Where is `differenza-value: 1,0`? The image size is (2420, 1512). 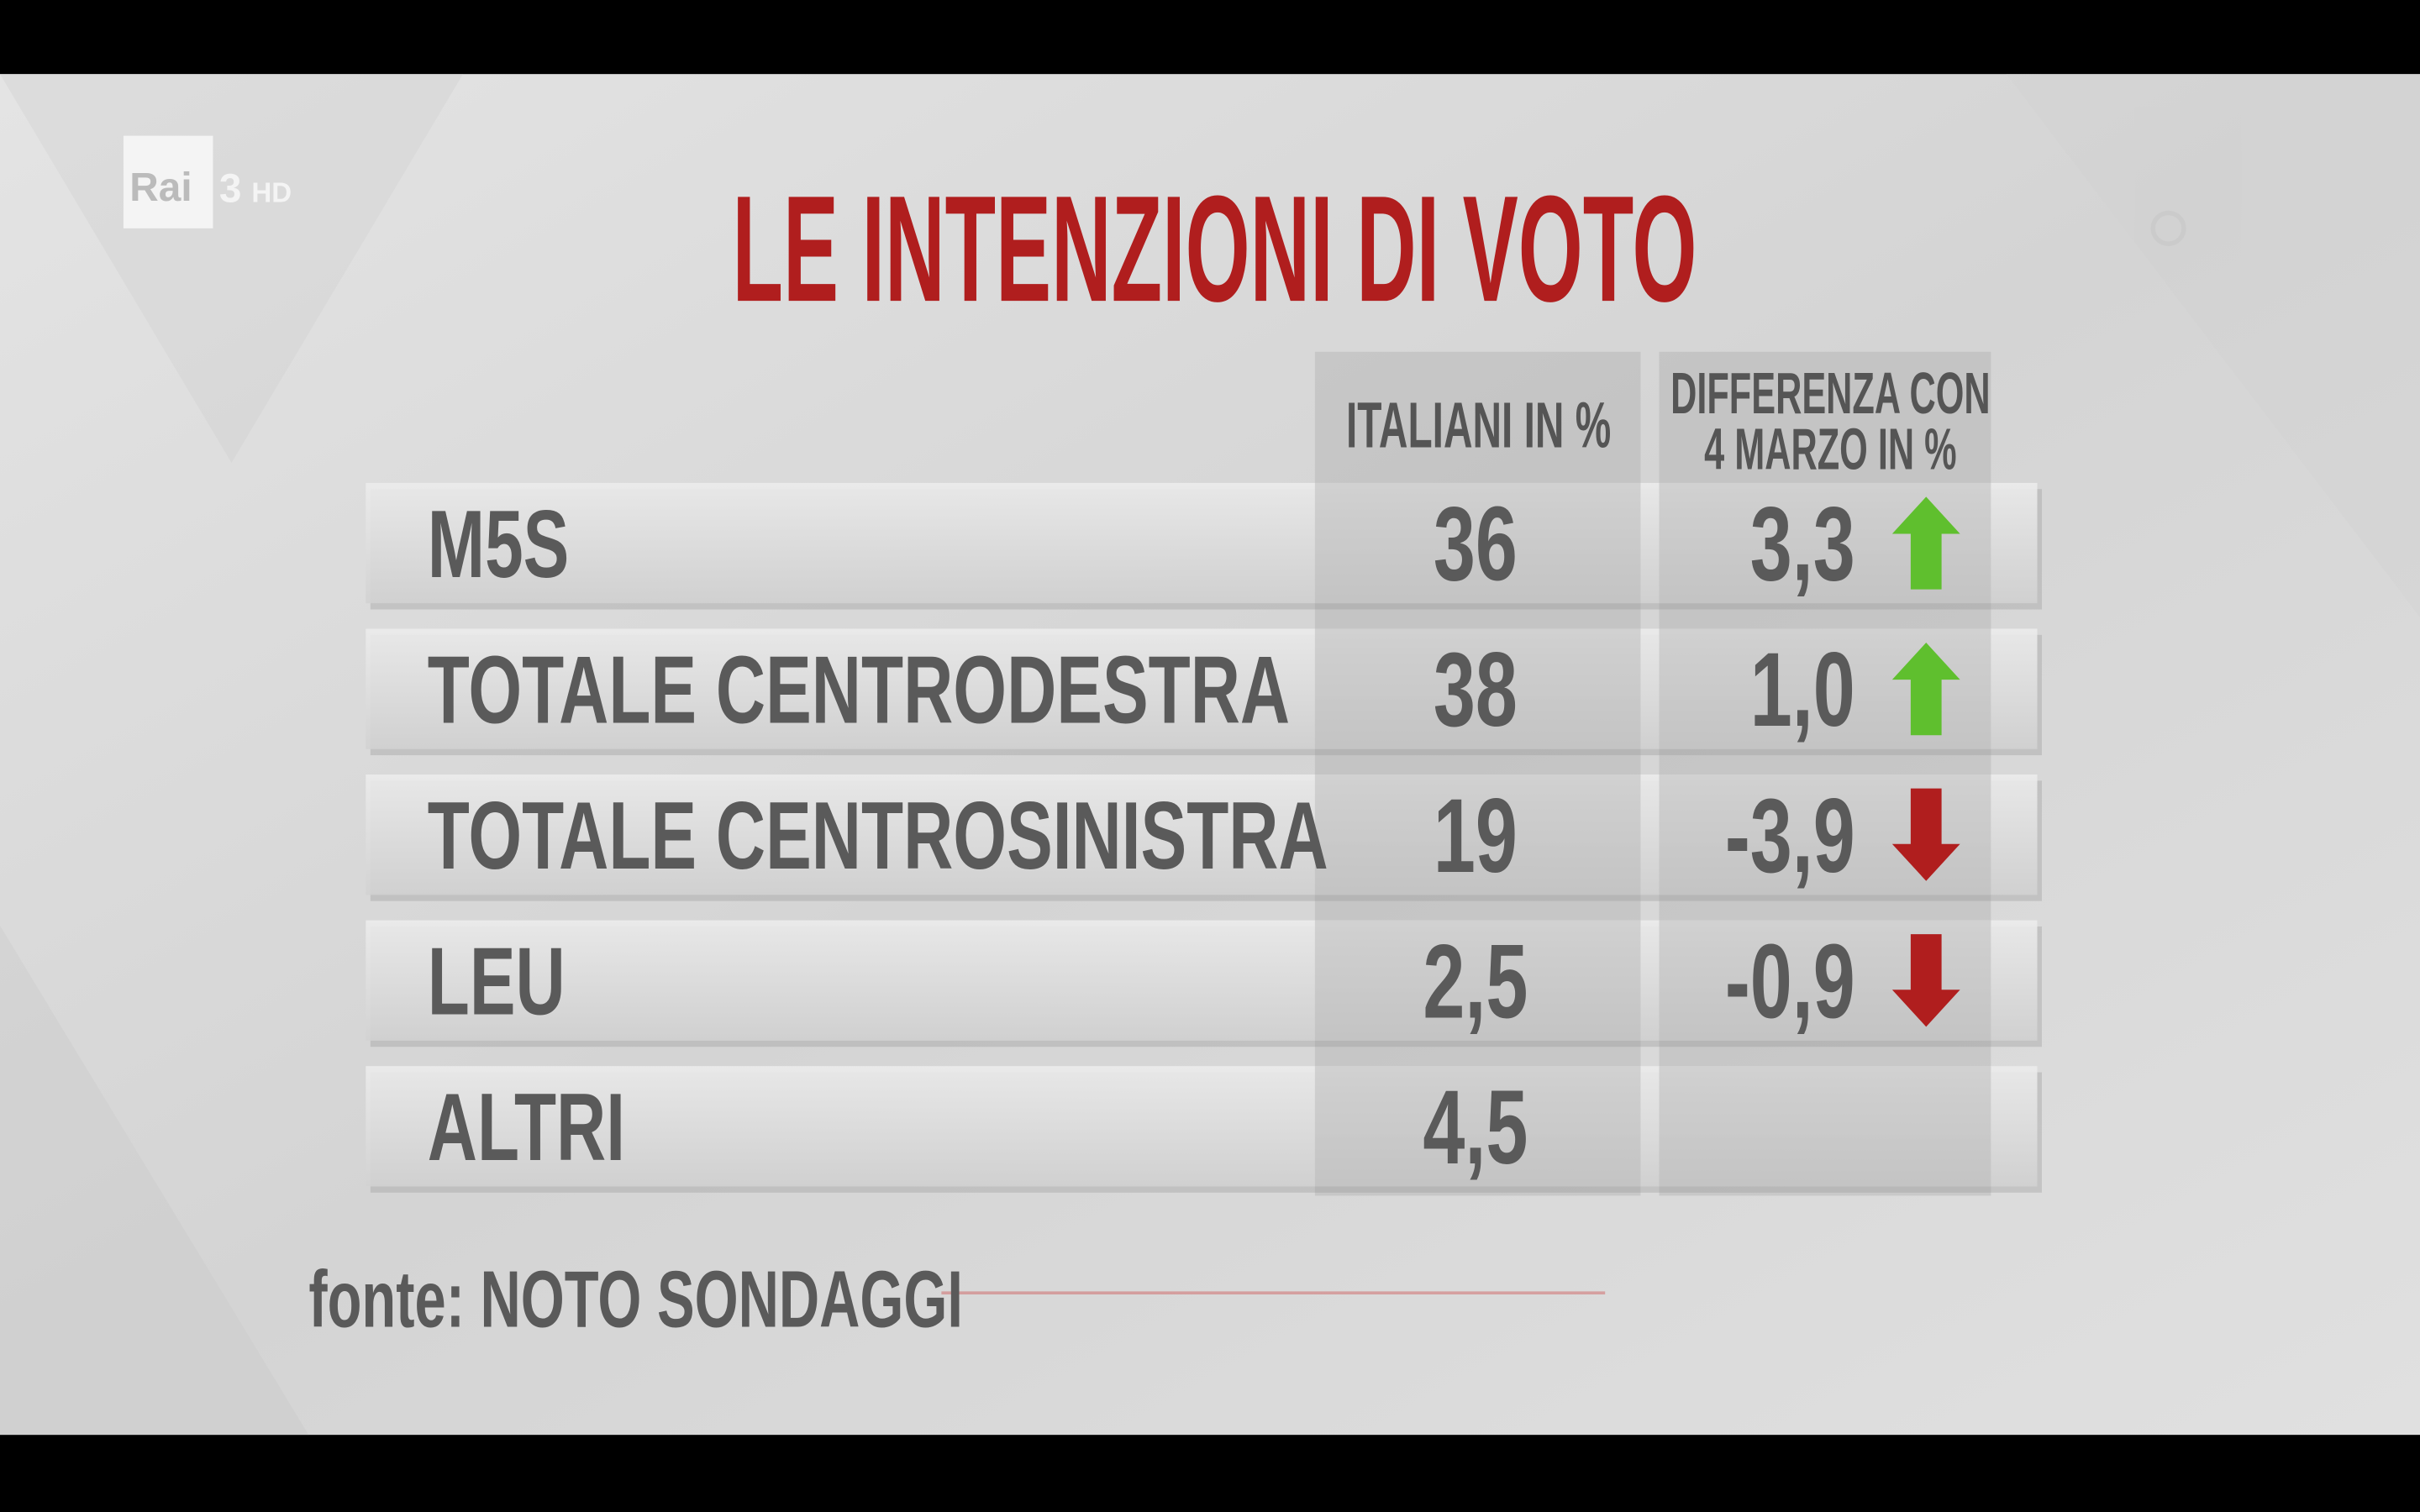 differenza-value: 1,0 is located at coordinates (1802, 690).